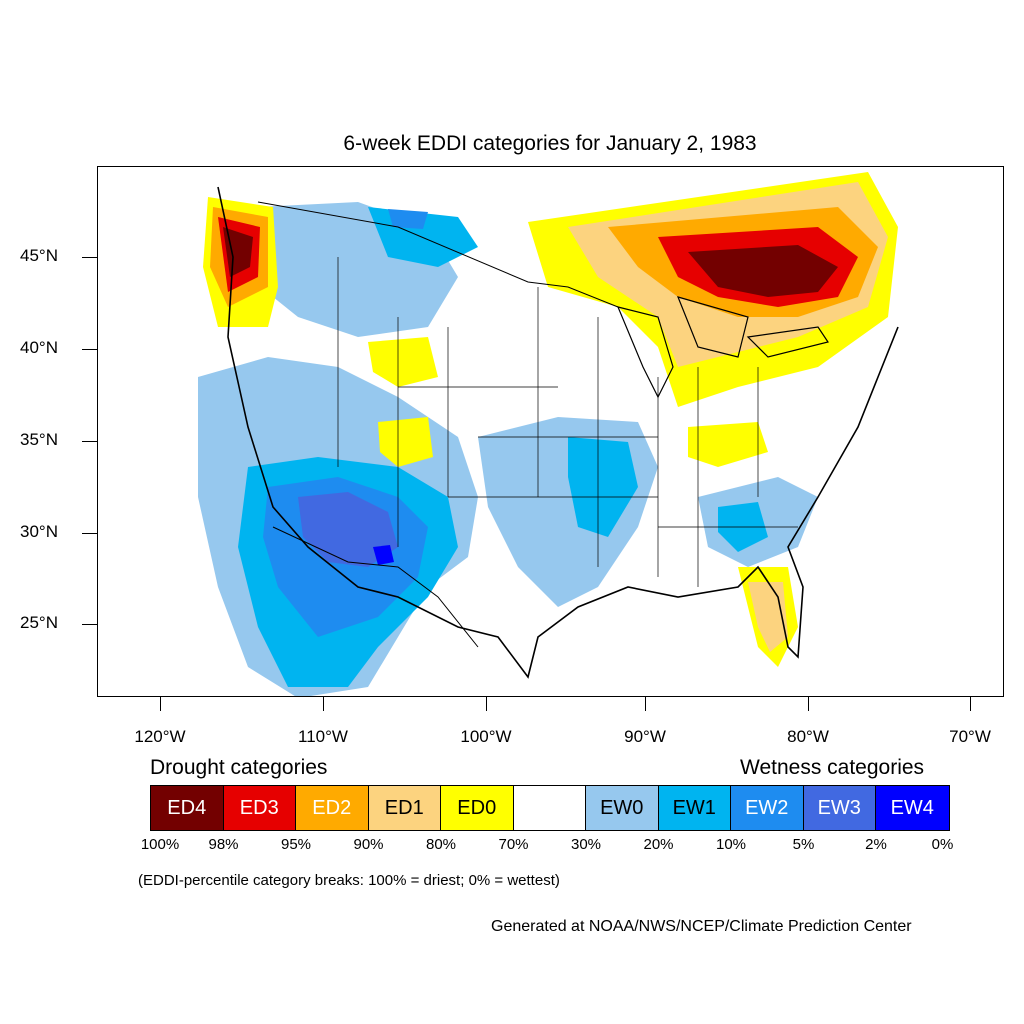 This screenshot has height=1024, width=1024. Describe the element at coordinates (767, 808) in the screenshot. I see `legend-cell-ew2: EW2` at that location.